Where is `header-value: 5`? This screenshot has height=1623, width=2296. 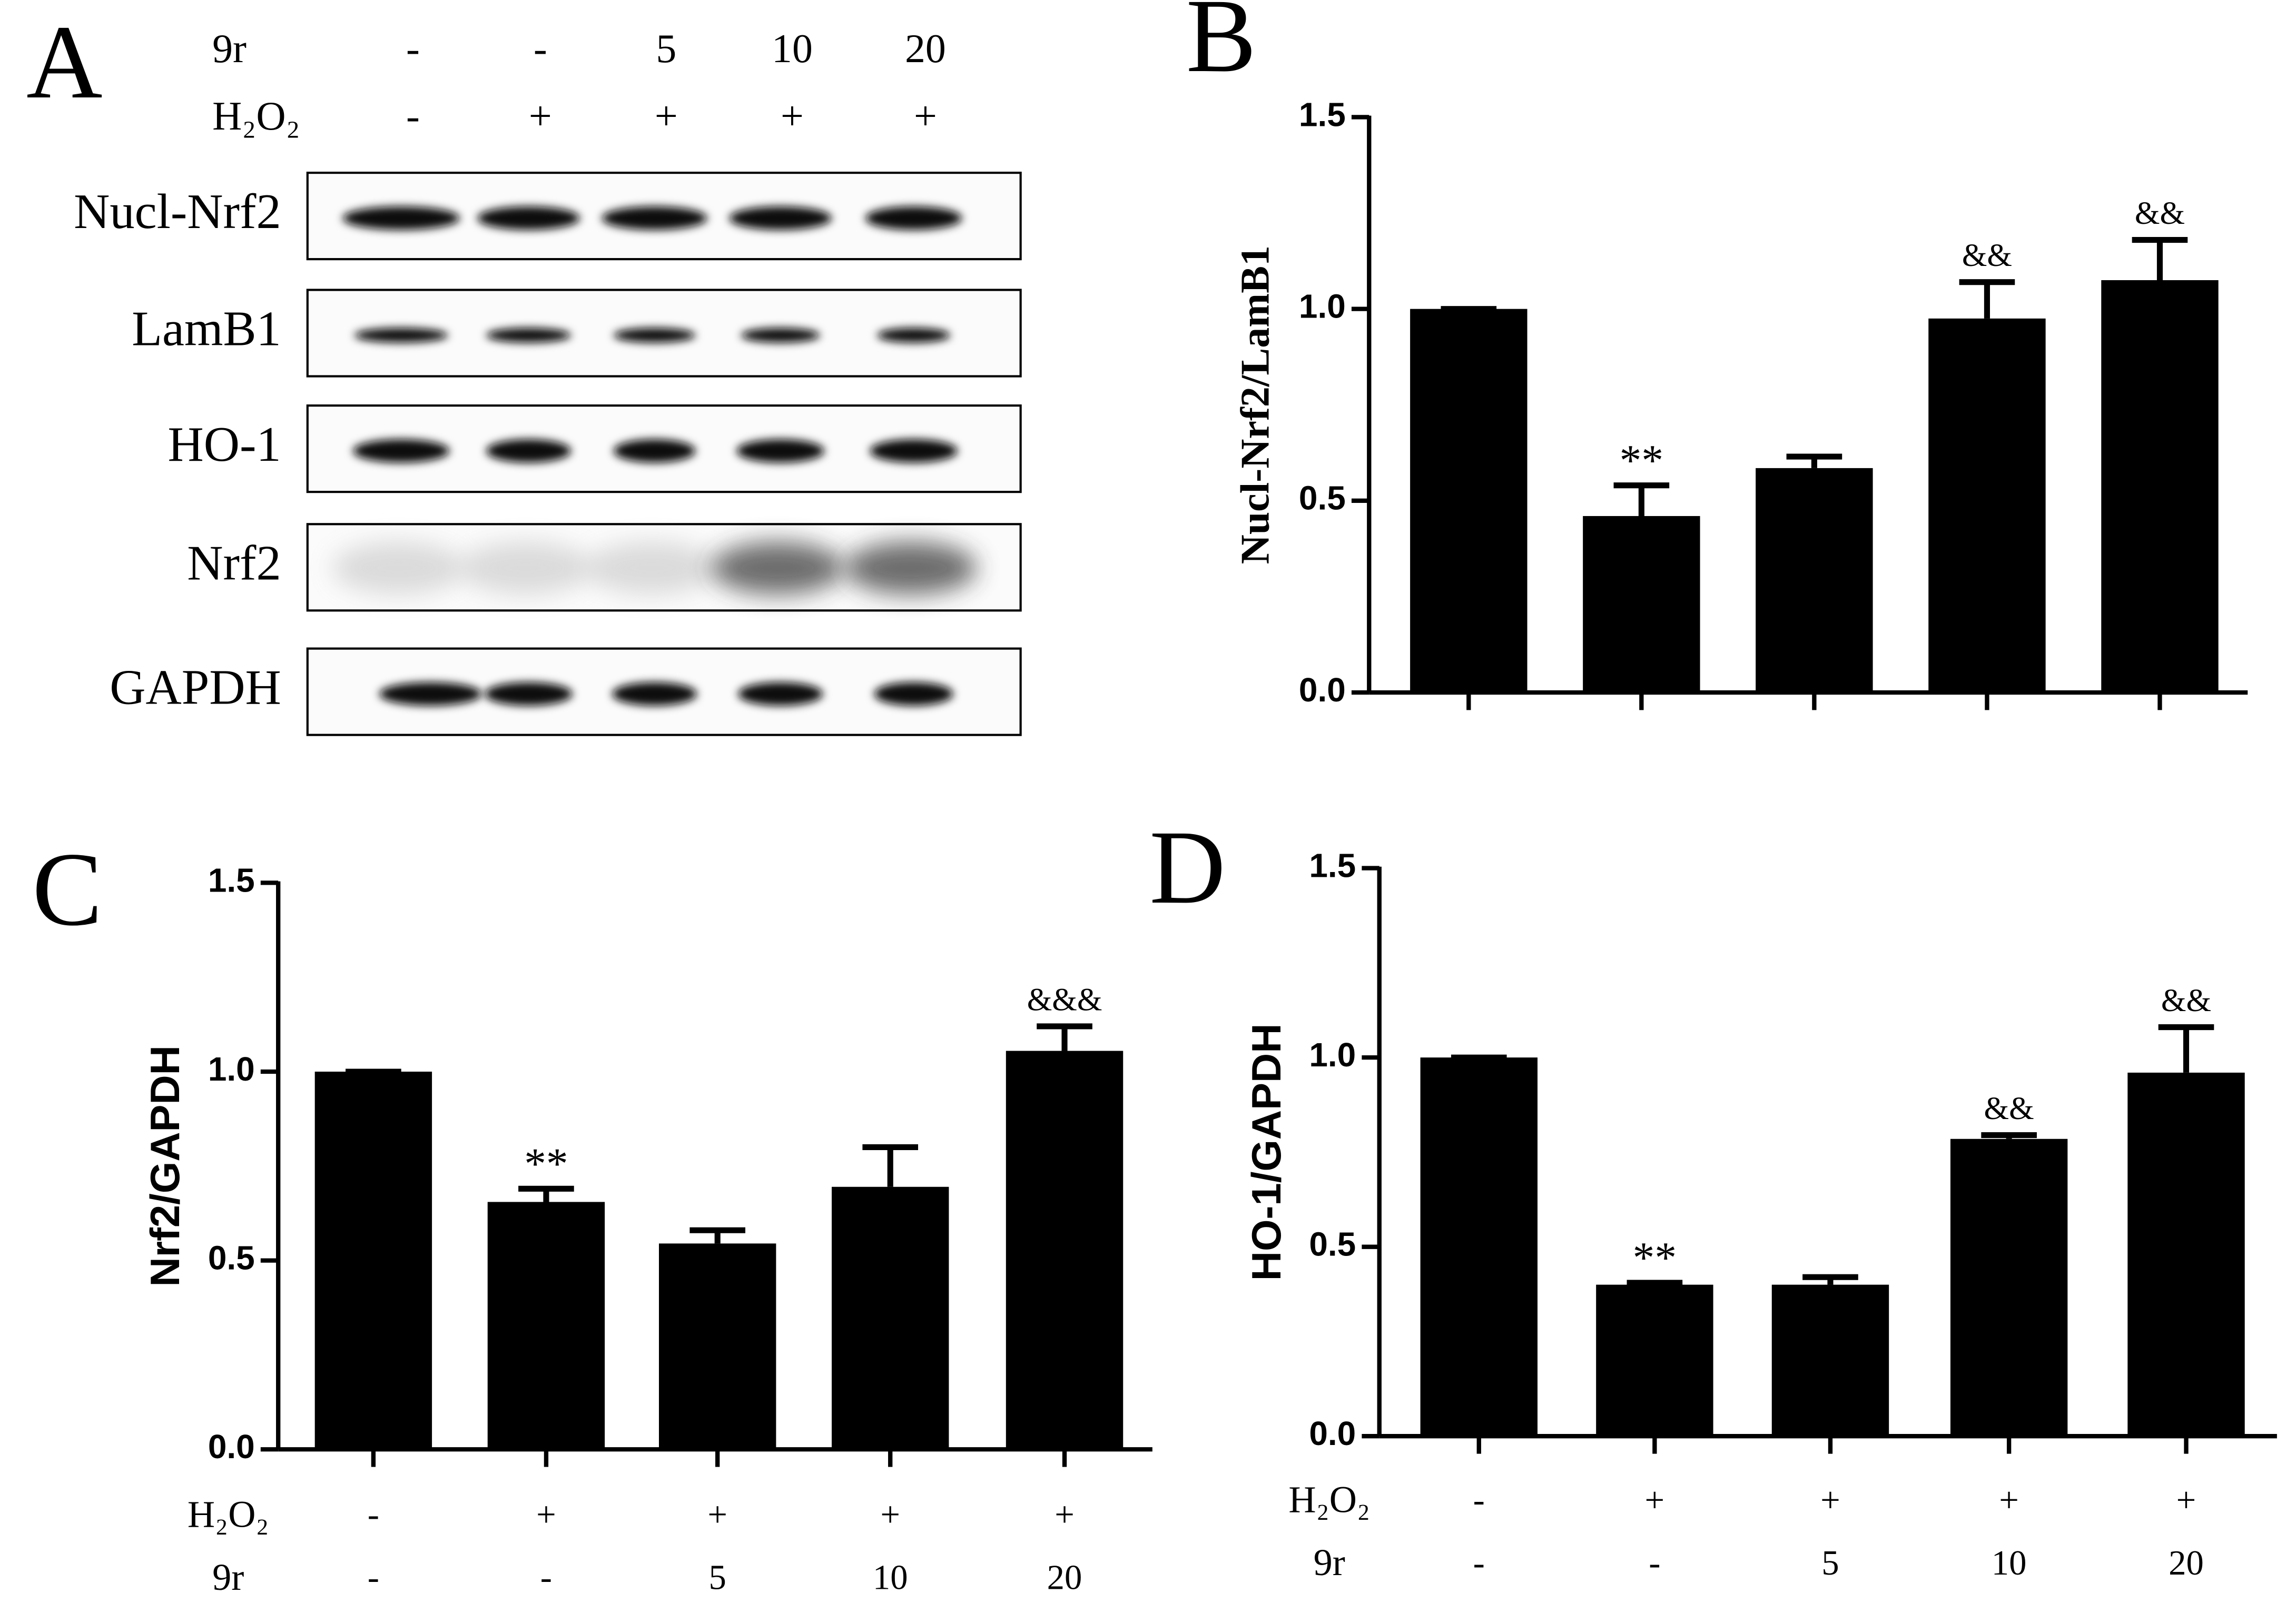
header-value: 5 is located at coordinates (666, 49).